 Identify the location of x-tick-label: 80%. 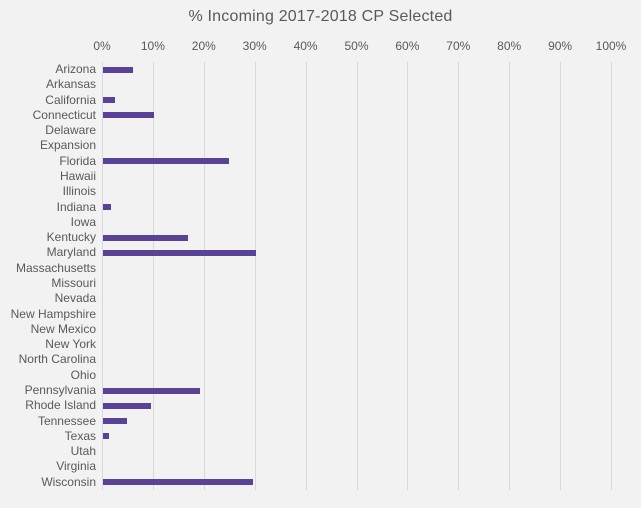
(509, 46).